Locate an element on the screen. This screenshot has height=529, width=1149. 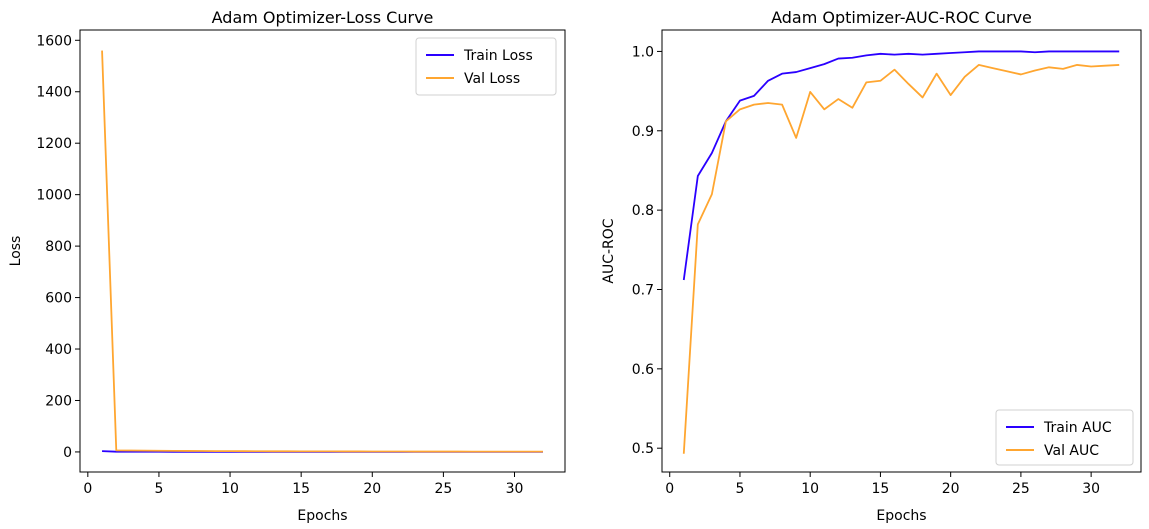
legend-label: Train AUC is located at coordinates (1077, 428).